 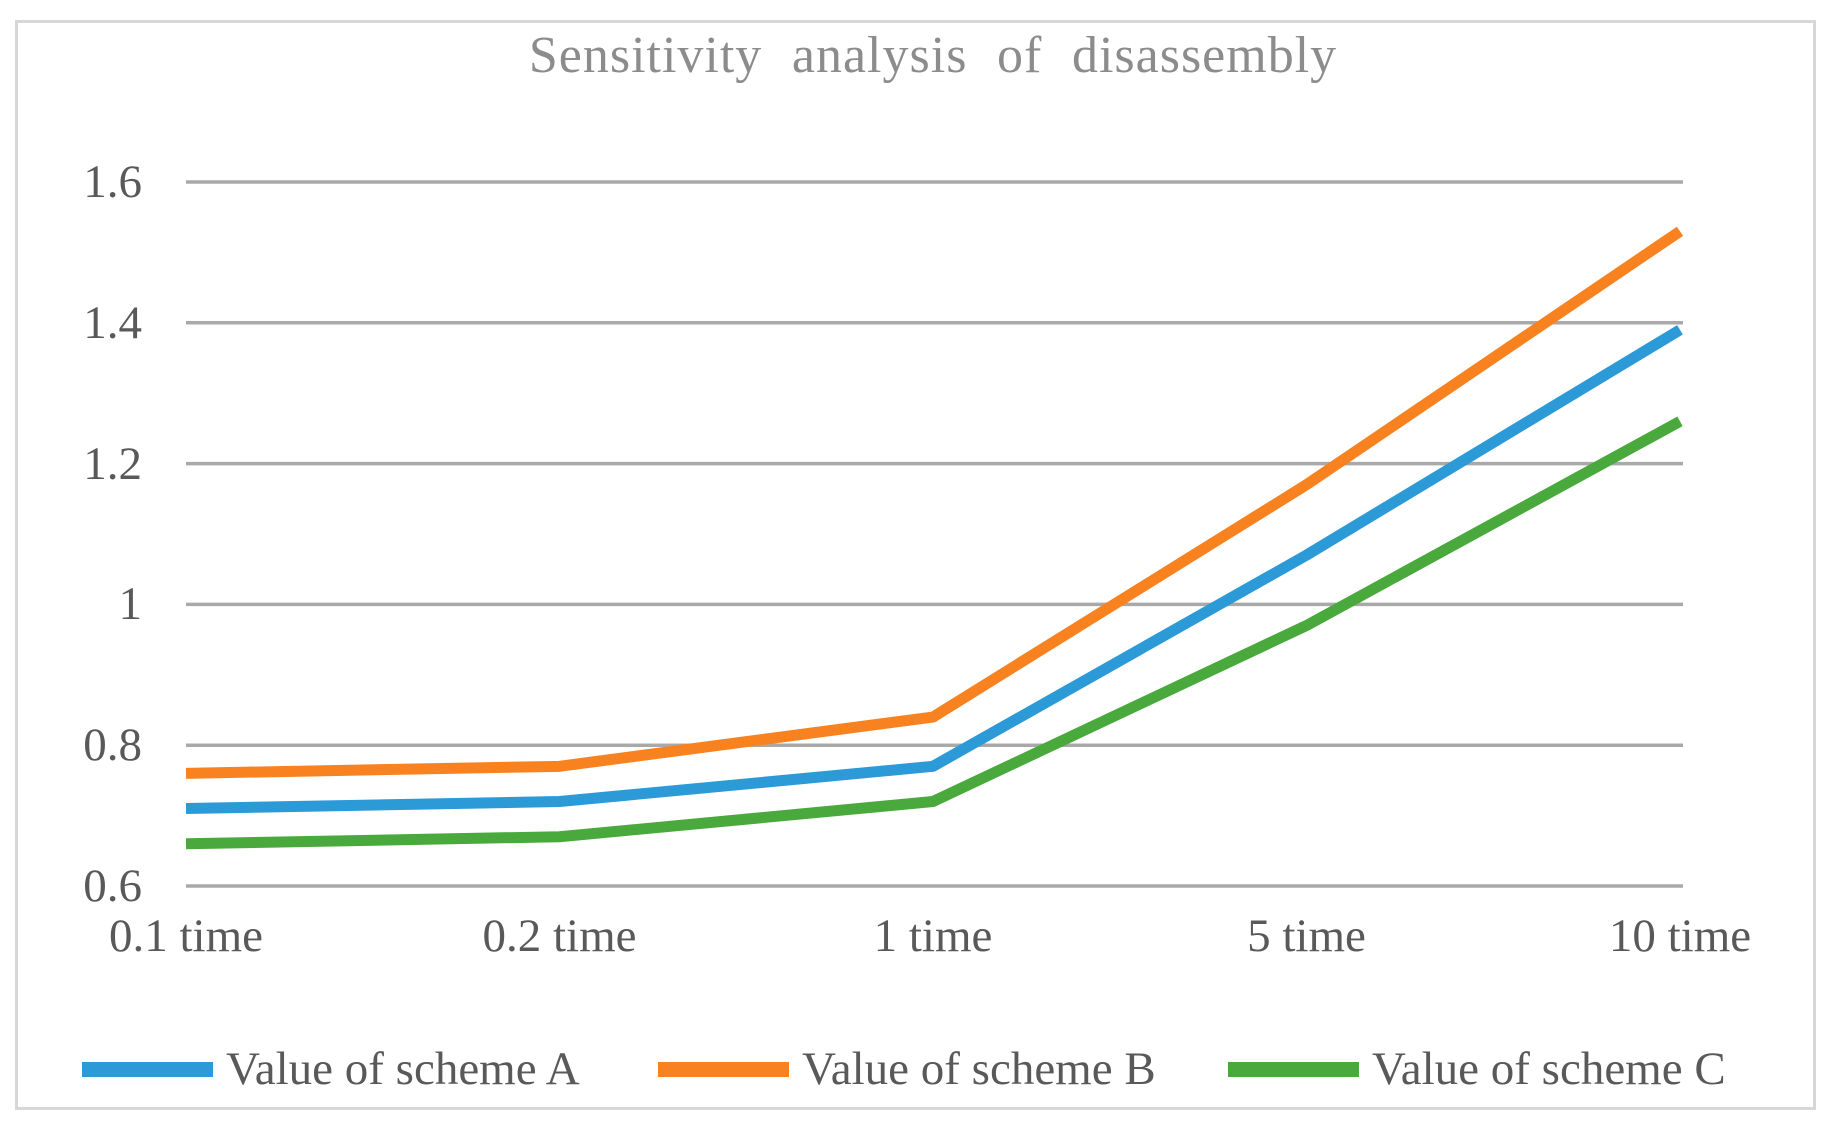 What do you see at coordinates (559, 936) in the screenshot?
I see `x-tick-label: 0.2 time` at bounding box center [559, 936].